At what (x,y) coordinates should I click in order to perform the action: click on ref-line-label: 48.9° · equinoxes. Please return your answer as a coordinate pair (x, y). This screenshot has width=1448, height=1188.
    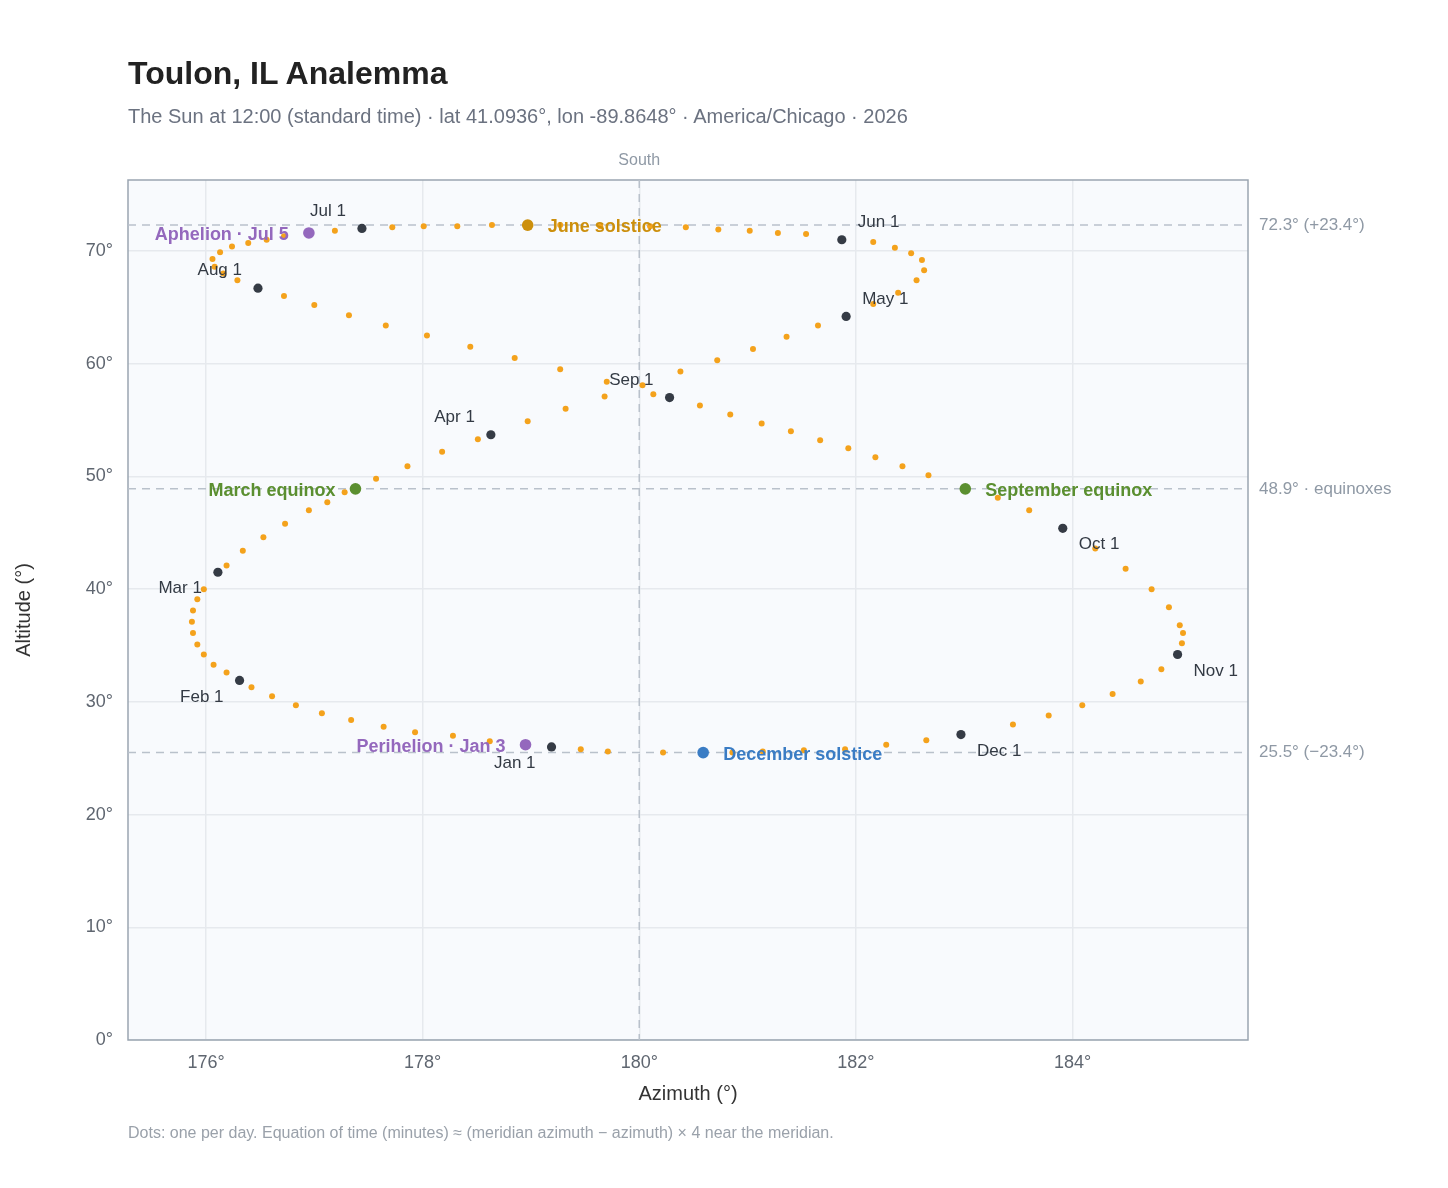
    Looking at the image, I should click on (1325, 488).